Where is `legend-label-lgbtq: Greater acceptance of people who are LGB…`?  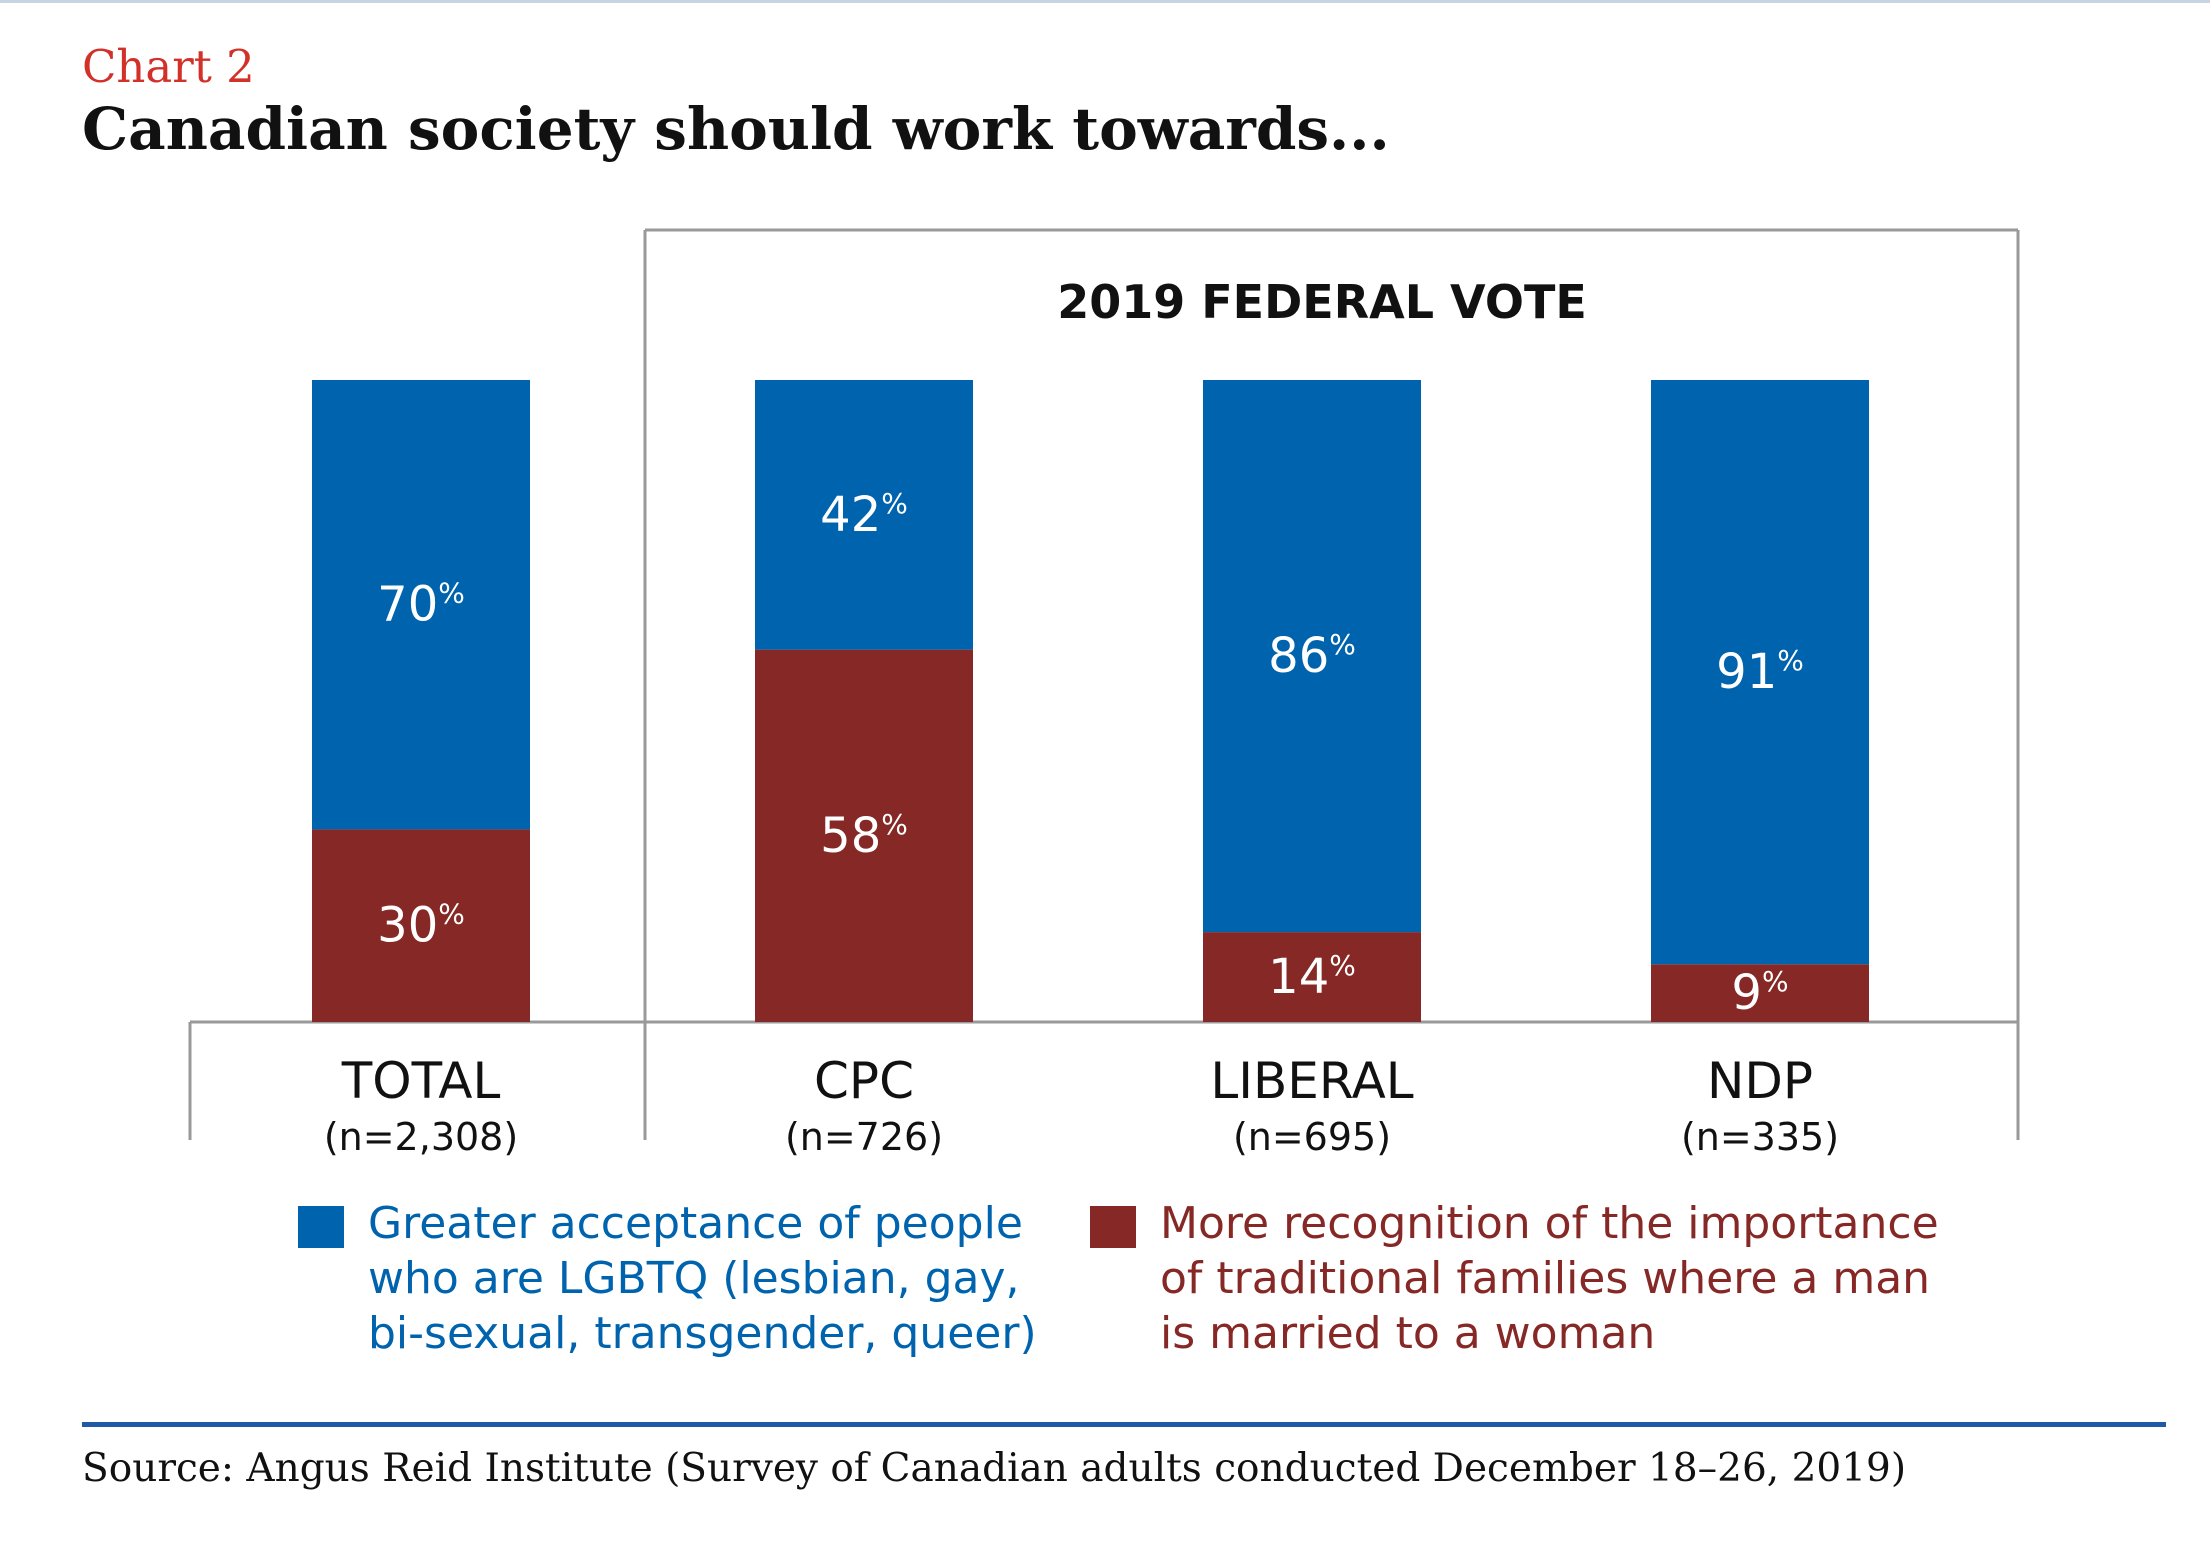
legend-label-lgbtq: Greater acceptance of people who are LGB… is located at coordinates (702, 1278).